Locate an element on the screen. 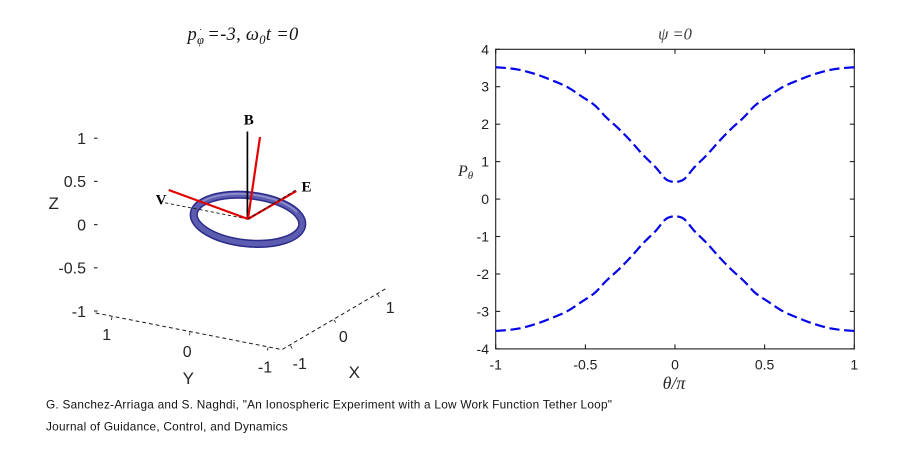 Image resolution: width=900 pixels, height=450 pixels. svg-text: V is located at coordinates (161, 201).